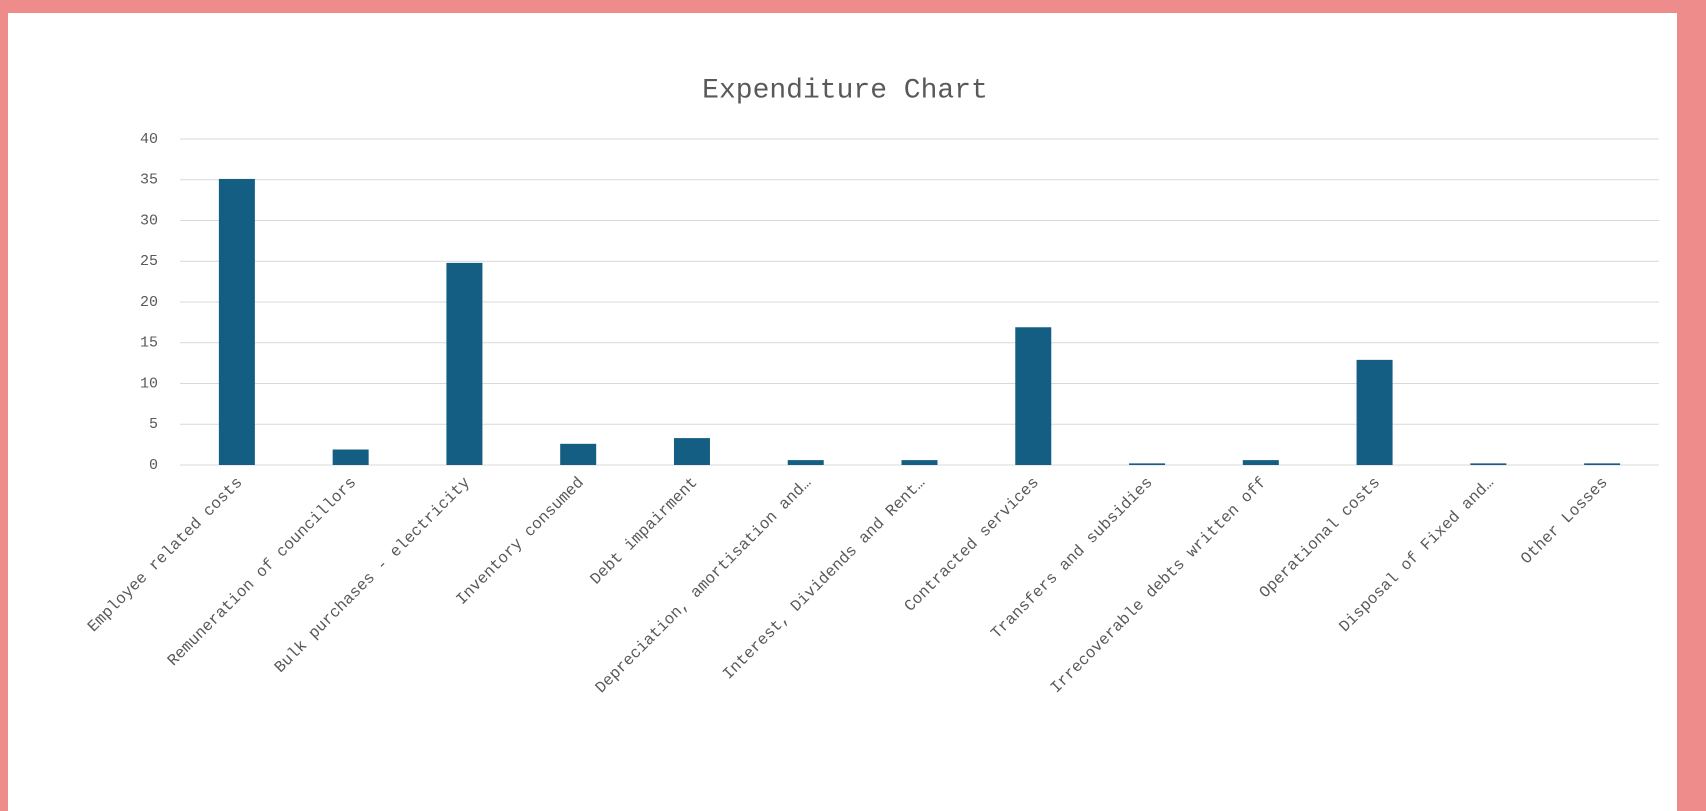 The image size is (1706, 811). What do you see at coordinates (262, 572) in the screenshot?
I see `x-tick-label: Remuneration of councillors` at bounding box center [262, 572].